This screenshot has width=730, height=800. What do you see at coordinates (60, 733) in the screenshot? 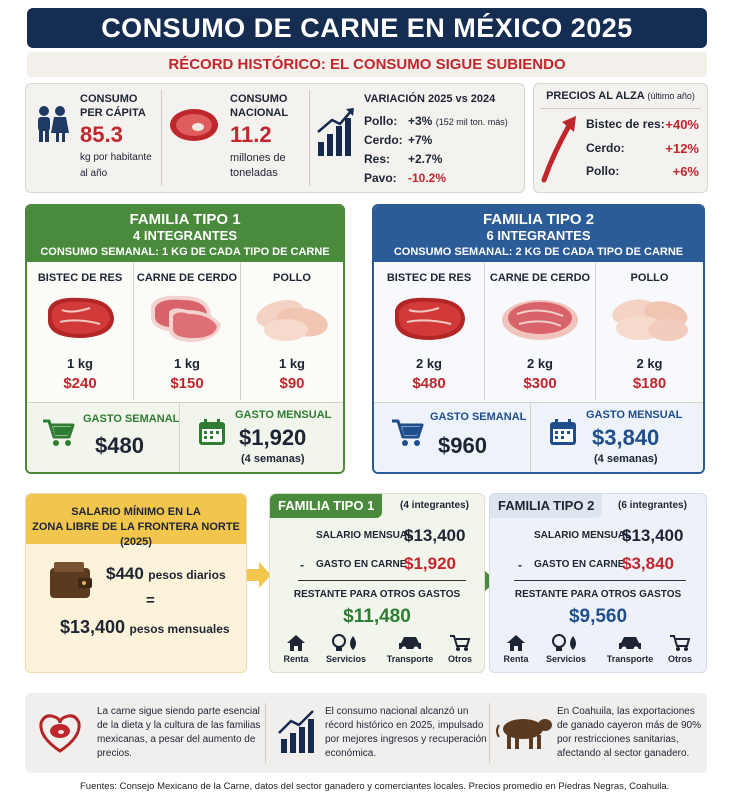
I see `meat-heart-icon` at bounding box center [60, 733].